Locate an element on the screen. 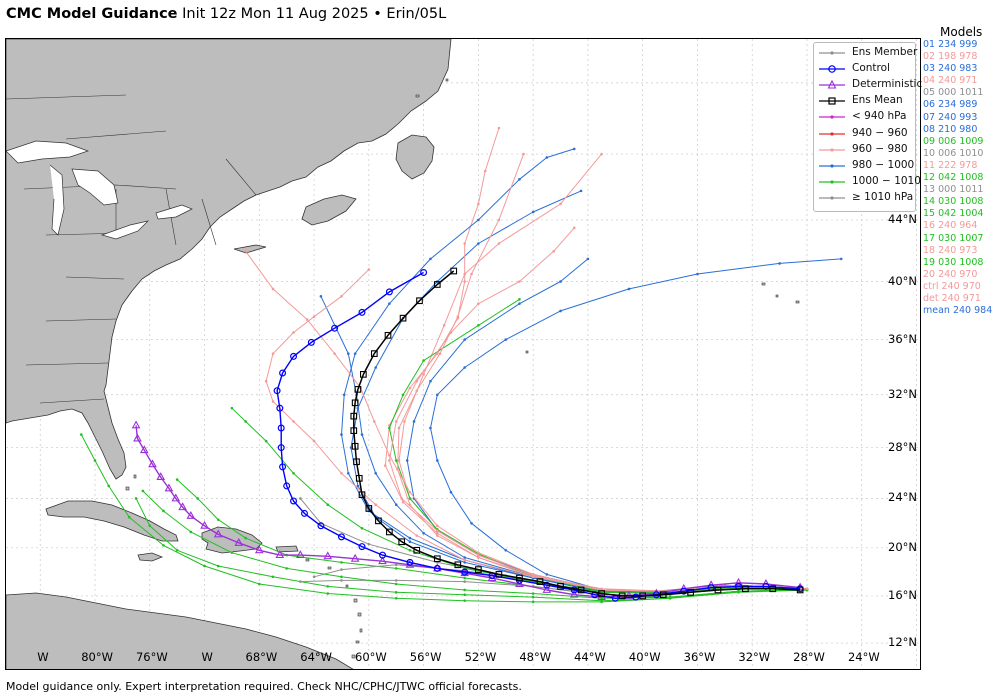 Image resolution: width=1000 pixels, height=698 pixels. model-entry: 09 006 1009 is located at coordinates (953, 141).